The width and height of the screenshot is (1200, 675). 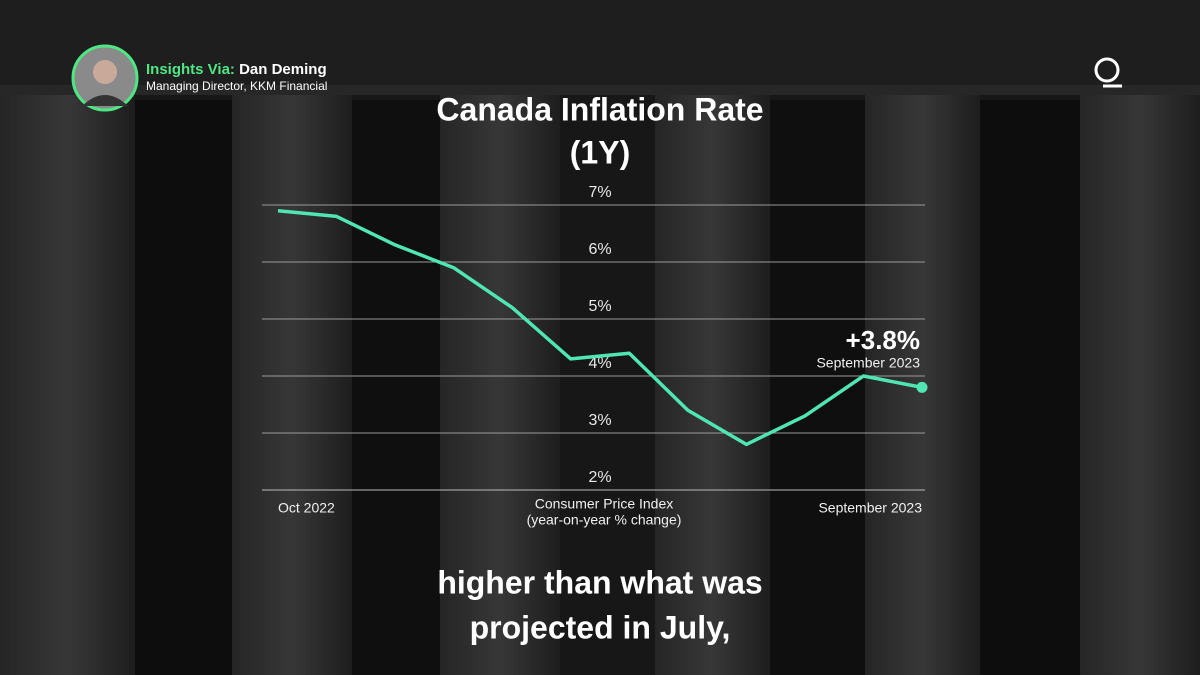 I want to click on end-point, so click(x=922, y=387).